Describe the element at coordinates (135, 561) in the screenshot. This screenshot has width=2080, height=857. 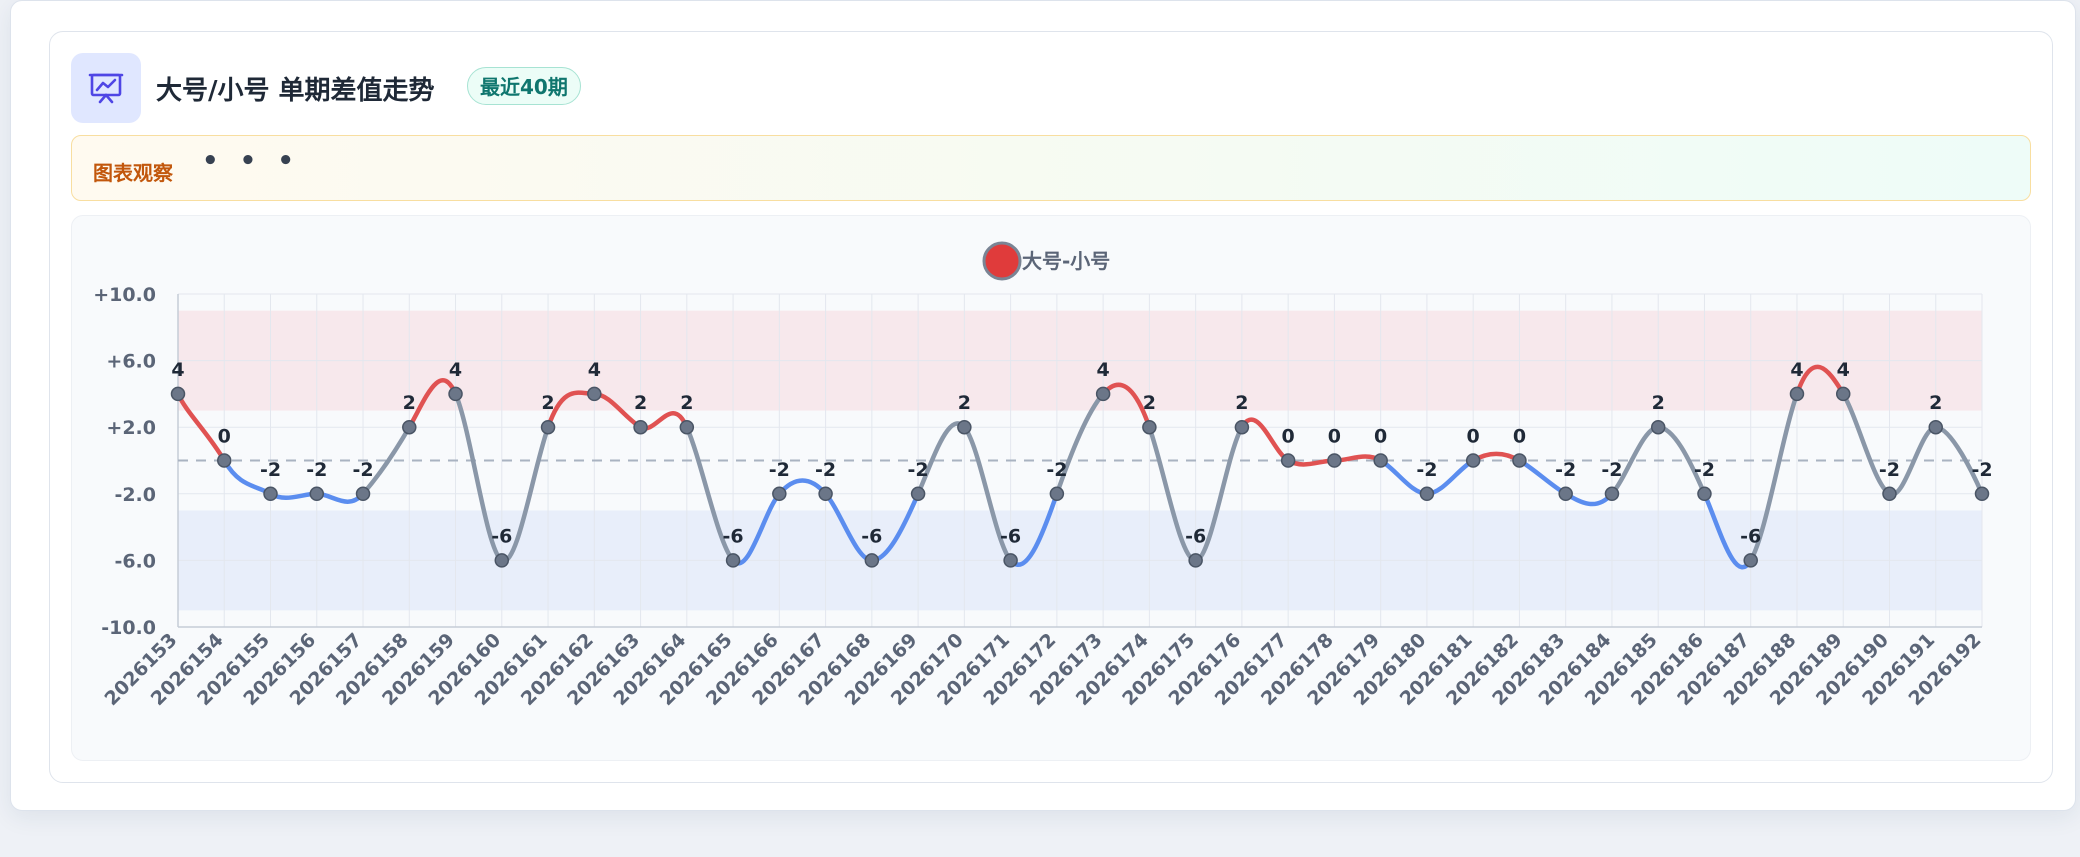
I see `y-tick-label: -6.0` at that location.